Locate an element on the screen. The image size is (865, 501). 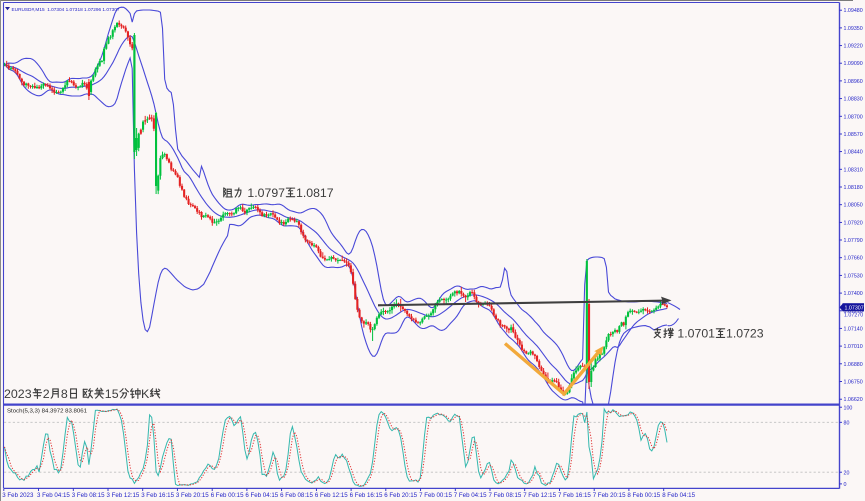
svg-text: 0 is located at coordinates (845, 485).